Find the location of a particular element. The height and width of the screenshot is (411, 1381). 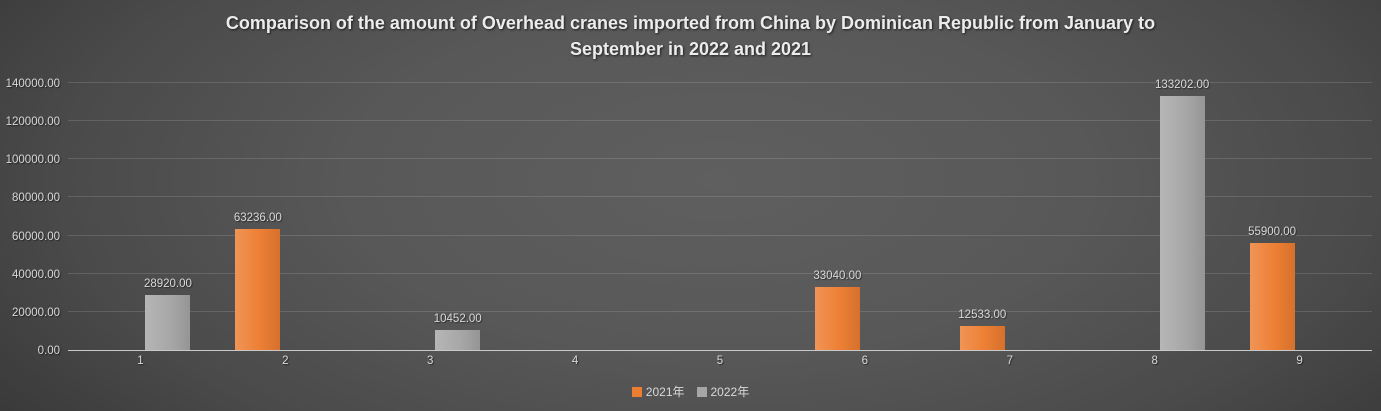

bar-2022年-cat3 is located at coordinates (458, 340).